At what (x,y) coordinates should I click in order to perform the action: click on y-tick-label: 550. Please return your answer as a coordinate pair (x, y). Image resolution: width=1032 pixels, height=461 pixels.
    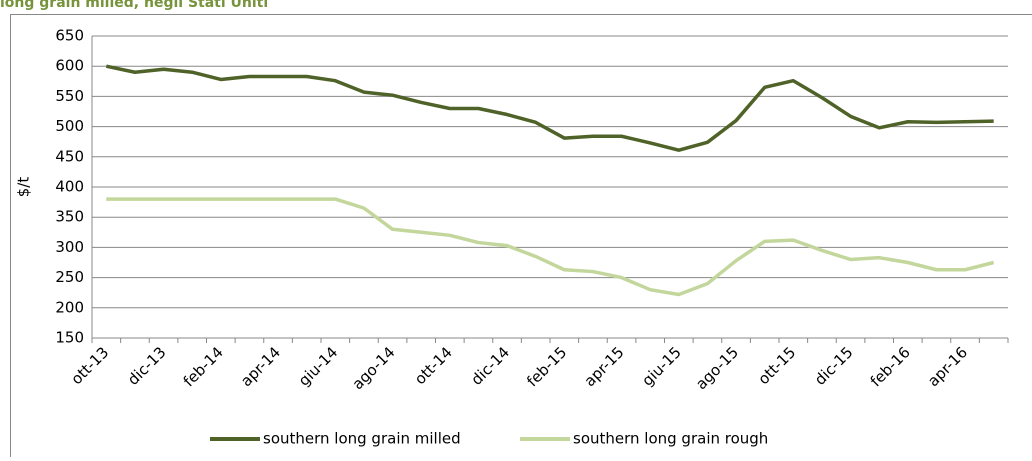
    Looking at the image, I should click on (69, 96).